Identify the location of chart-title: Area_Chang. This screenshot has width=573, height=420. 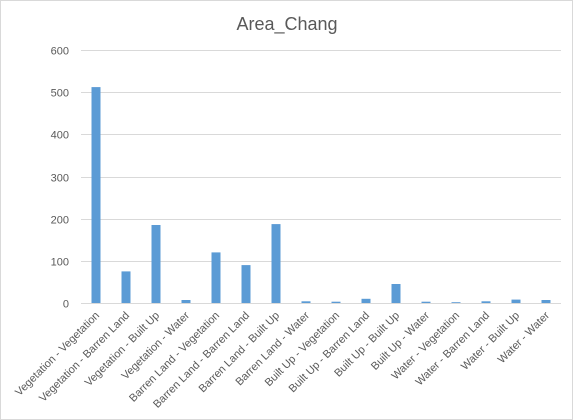
(286, 24).